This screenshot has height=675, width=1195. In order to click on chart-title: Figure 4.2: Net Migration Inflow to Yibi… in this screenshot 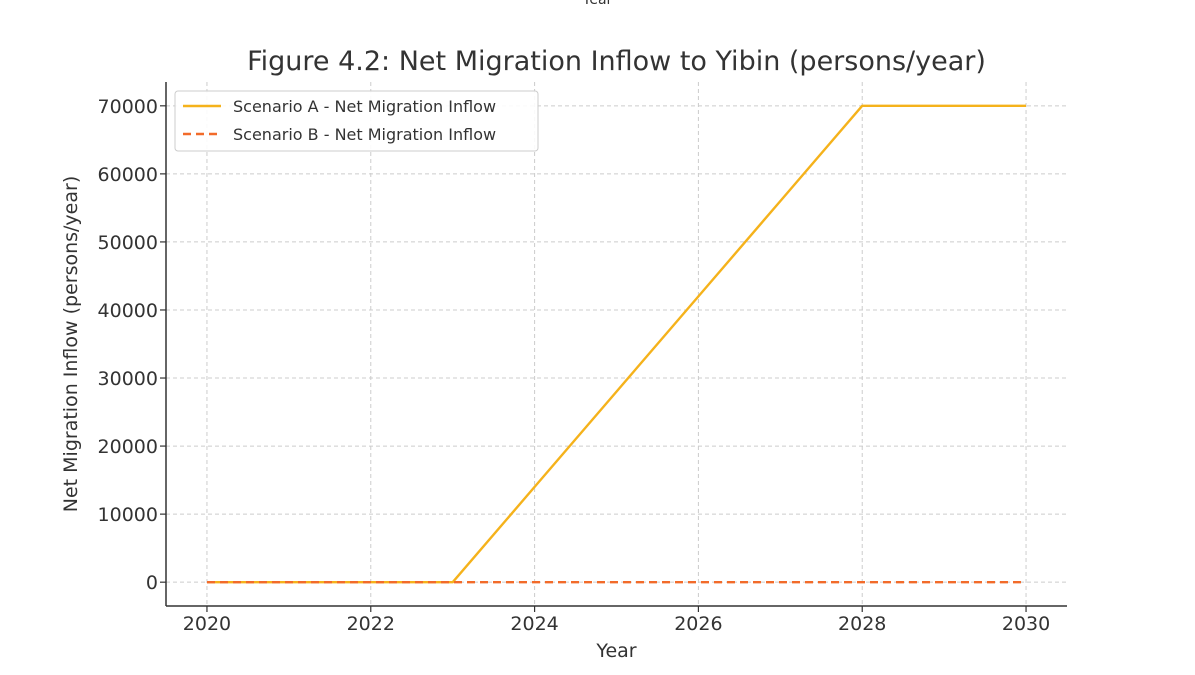, I will do `click(616, 61)`.